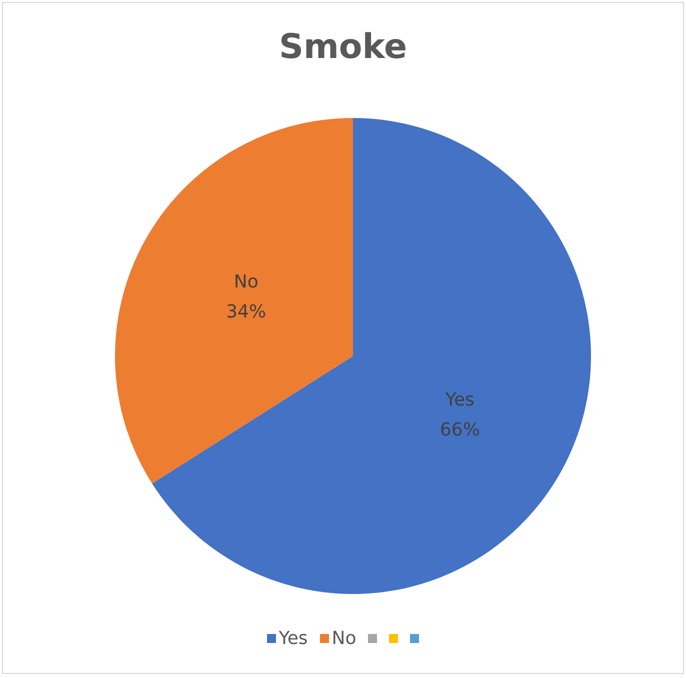 The height and width of the screenshot is (678, 686). I want to click on data-label: 34%, so click(246, 312).